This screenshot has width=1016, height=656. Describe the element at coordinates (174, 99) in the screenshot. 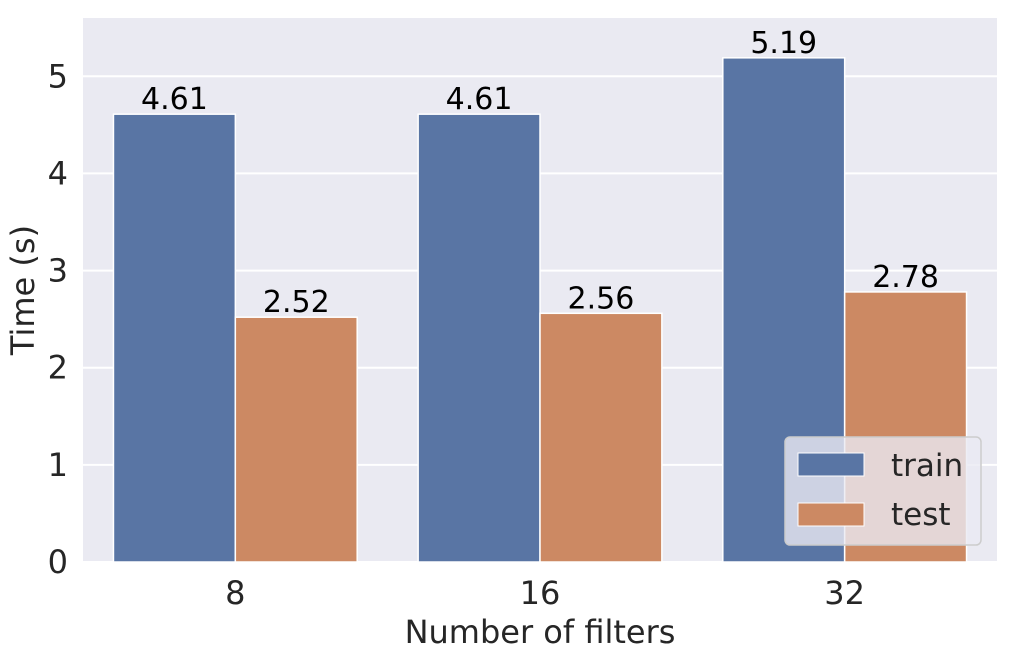

I see `data-label-train-8: 4.61` at that location.